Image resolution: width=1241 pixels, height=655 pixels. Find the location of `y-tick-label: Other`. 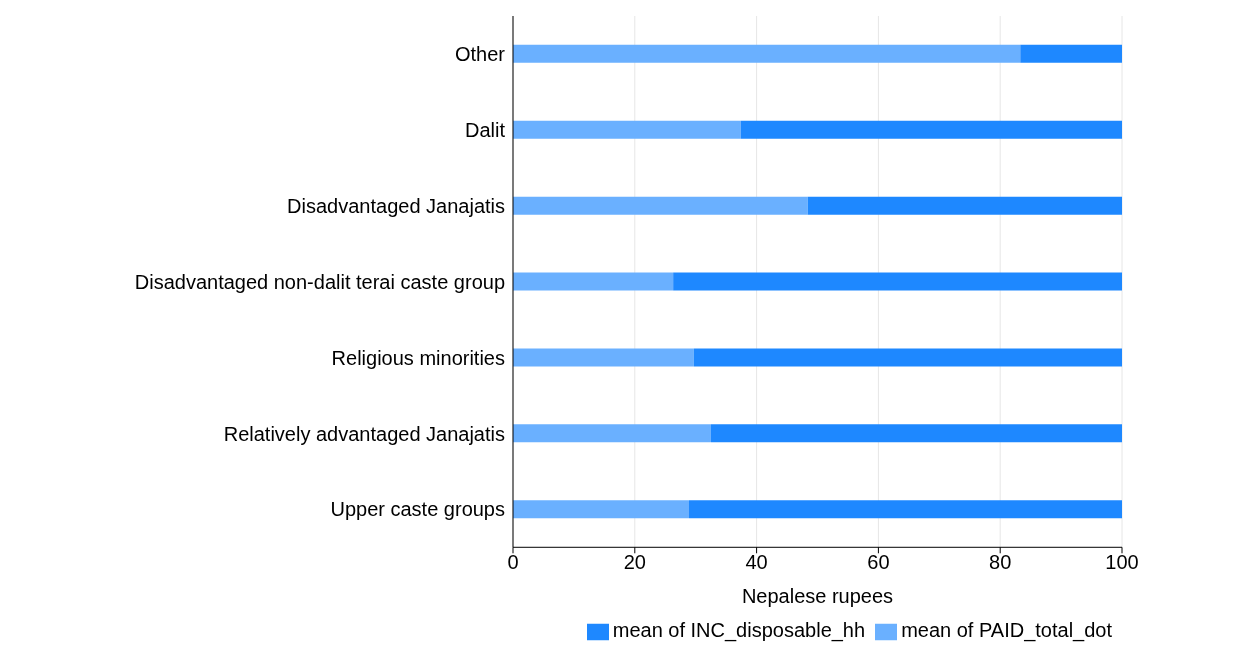

y-tick-label: Other is located at coordinates (480, 54).